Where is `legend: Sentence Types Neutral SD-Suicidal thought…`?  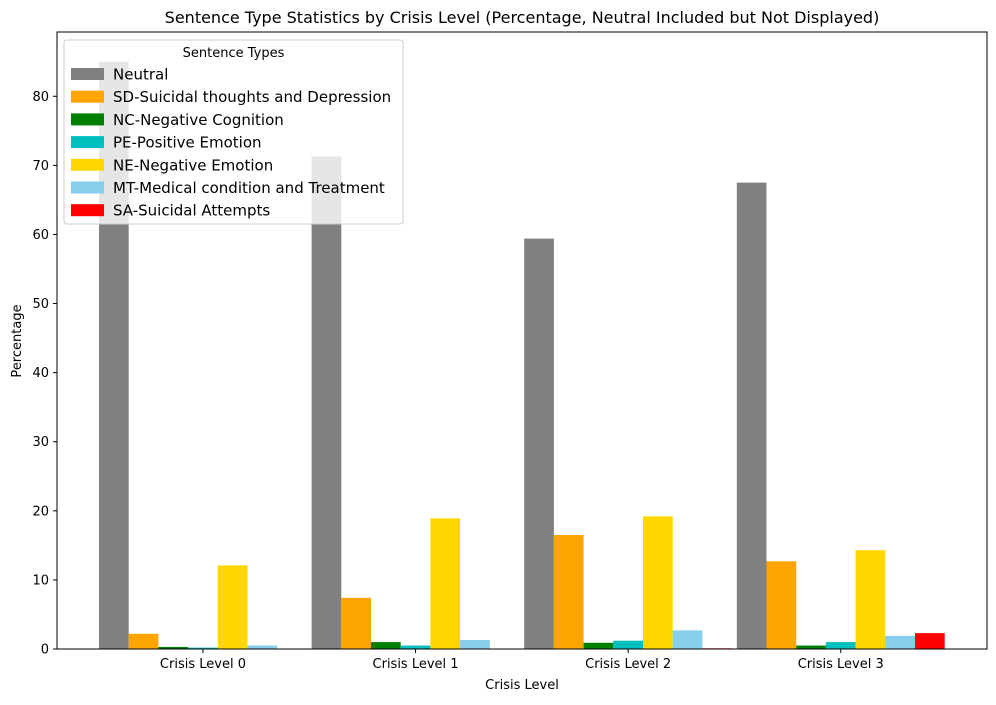
legend: Sentence Types Neutral SD-Suicidal thought… is located at coordinates (233, 132).